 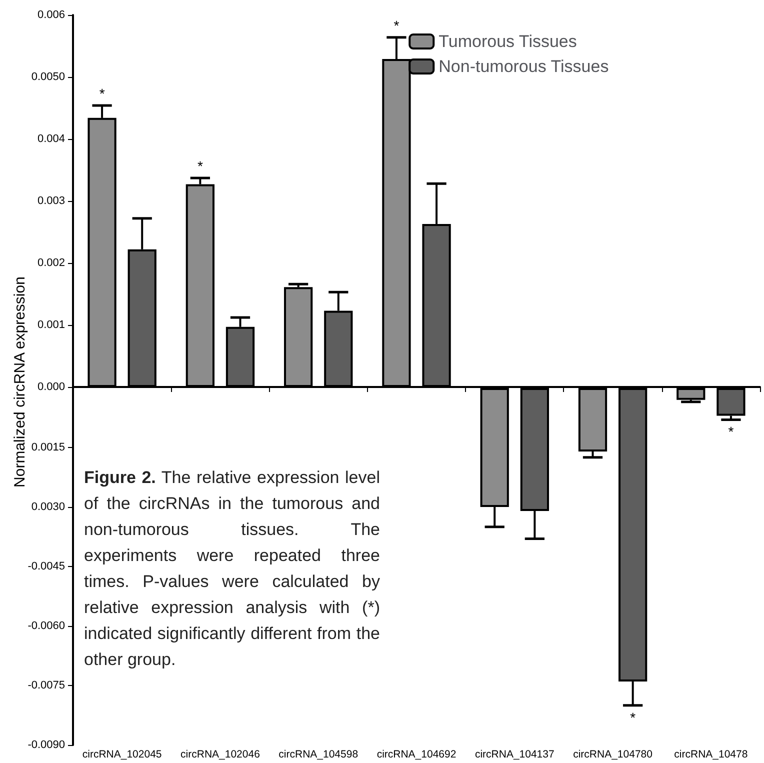 What do you see at coordinates (46, 686) in the screenshot?
I see `y-tick-label: -0.0075` at bounding box center [46, 686].